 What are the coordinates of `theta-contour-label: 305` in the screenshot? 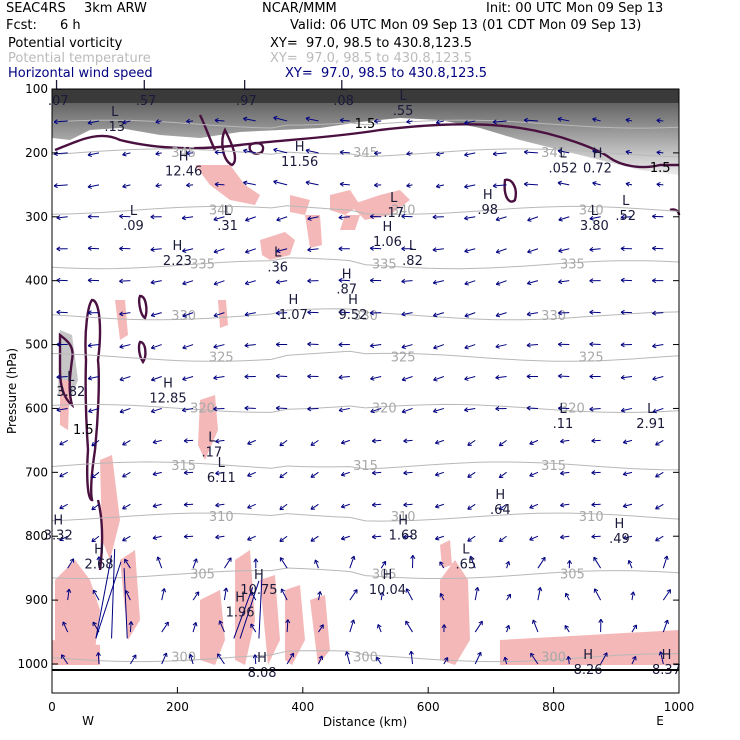 It's located at (572, 575).